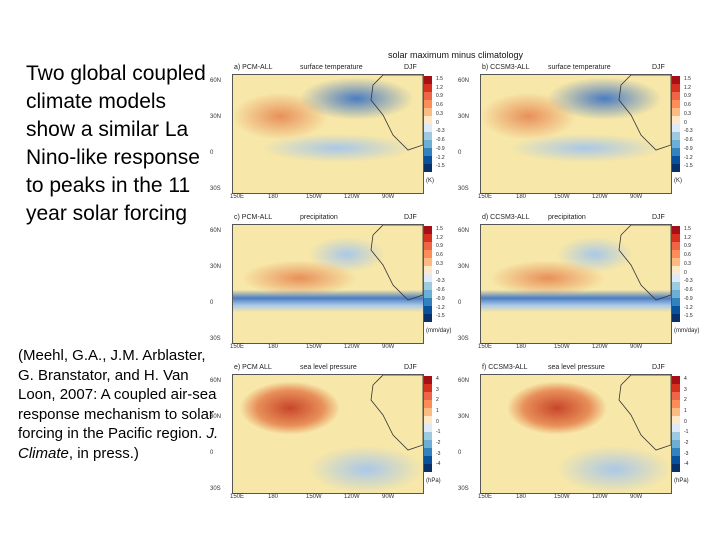  Describe the element at coordinates (319, 217) in the screenshot. I see `panel-field: precipitation` at that location.